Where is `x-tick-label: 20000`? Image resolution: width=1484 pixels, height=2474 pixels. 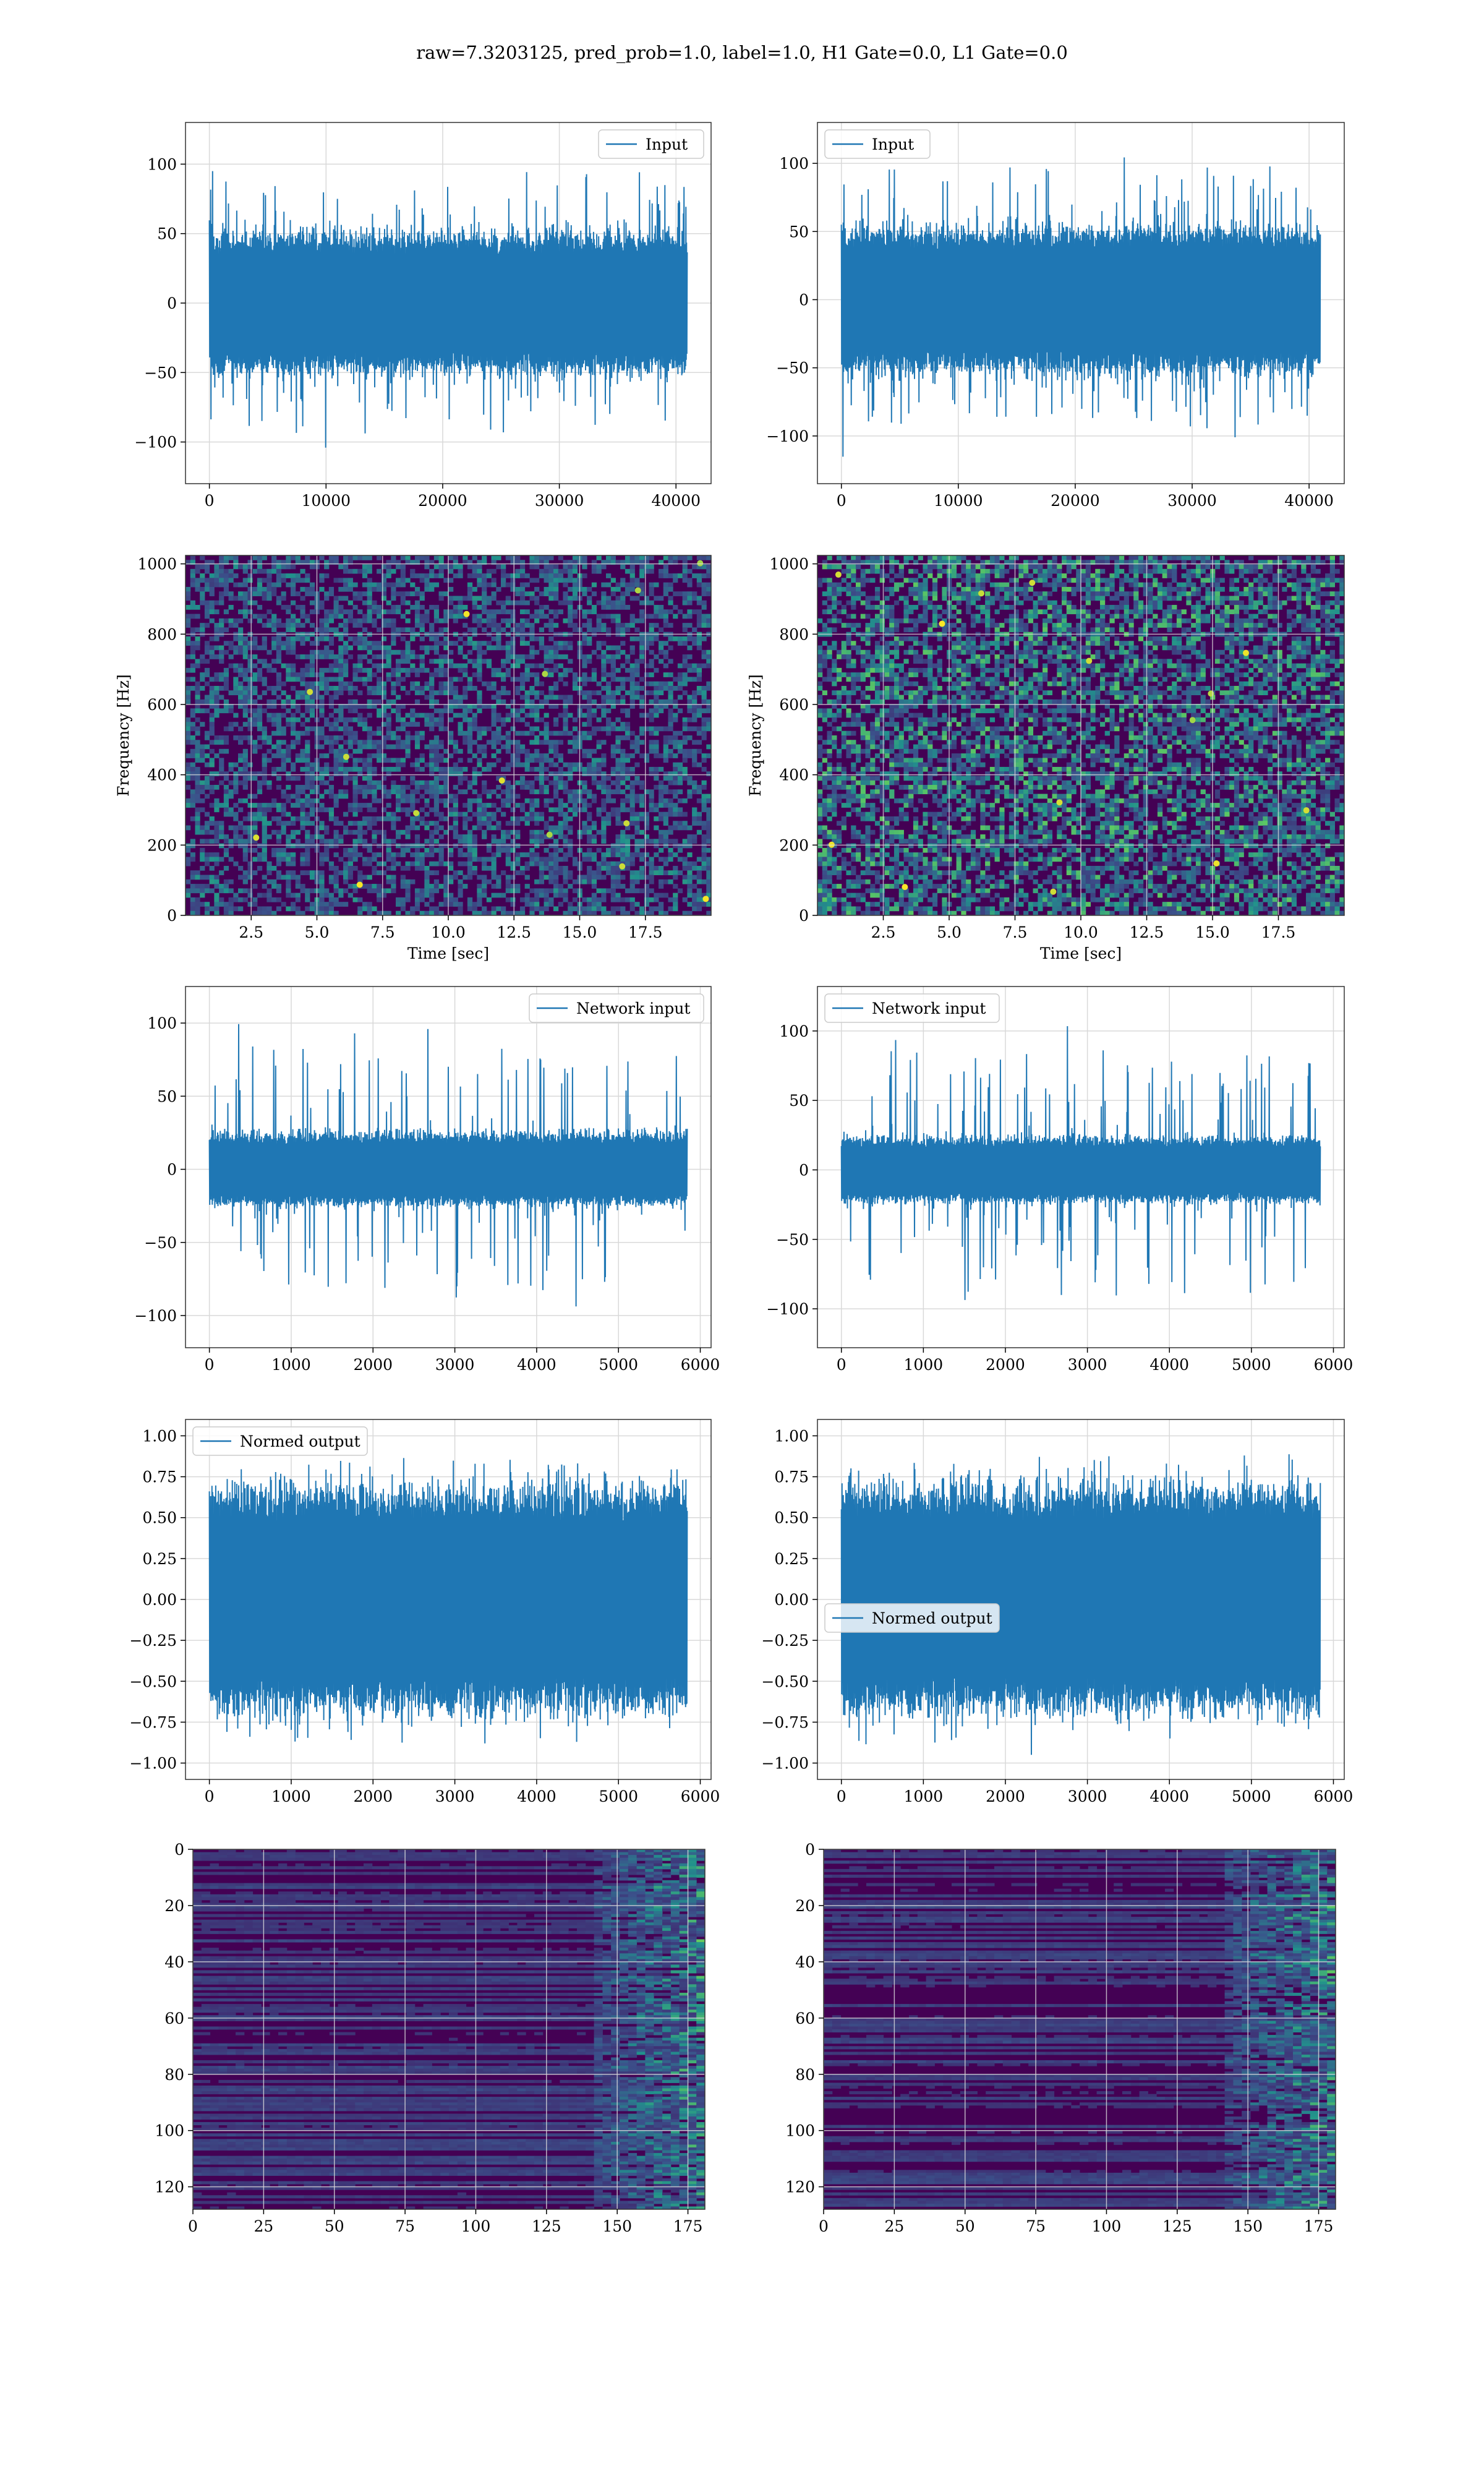
x-tick-label: 20000 is located at coordinates (1075, 501).